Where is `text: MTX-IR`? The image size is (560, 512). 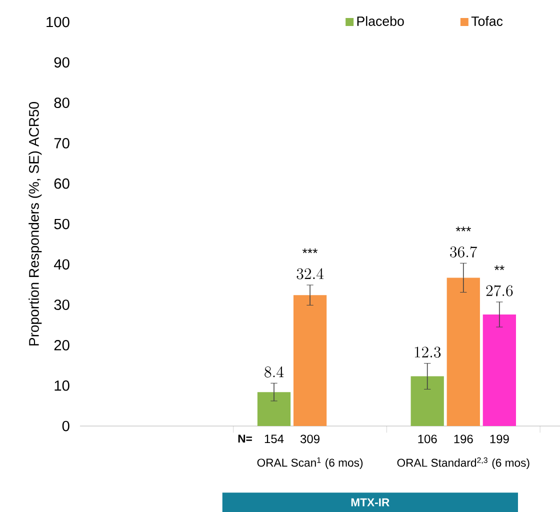 text: MTX-IR is located at coordinates (370, 502).